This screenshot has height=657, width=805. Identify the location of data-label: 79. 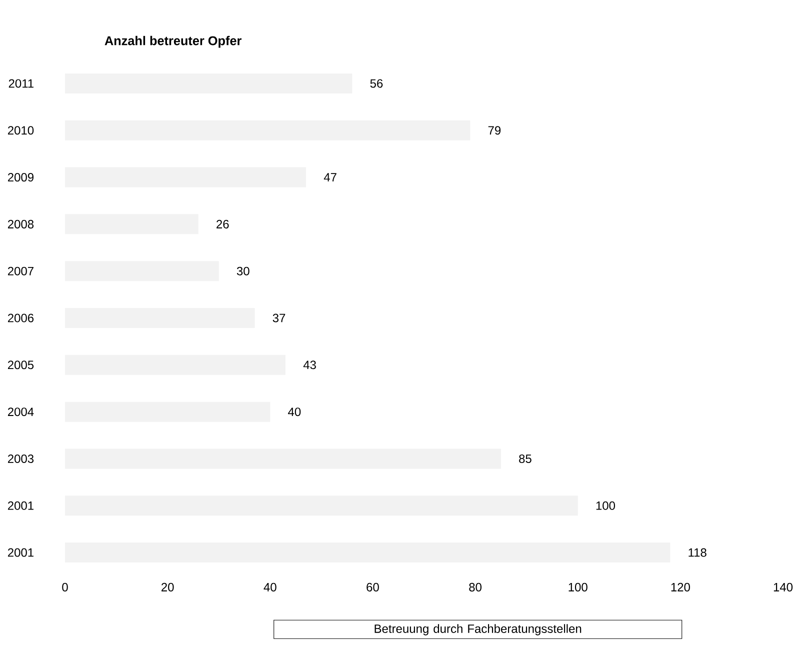
(494, 130).